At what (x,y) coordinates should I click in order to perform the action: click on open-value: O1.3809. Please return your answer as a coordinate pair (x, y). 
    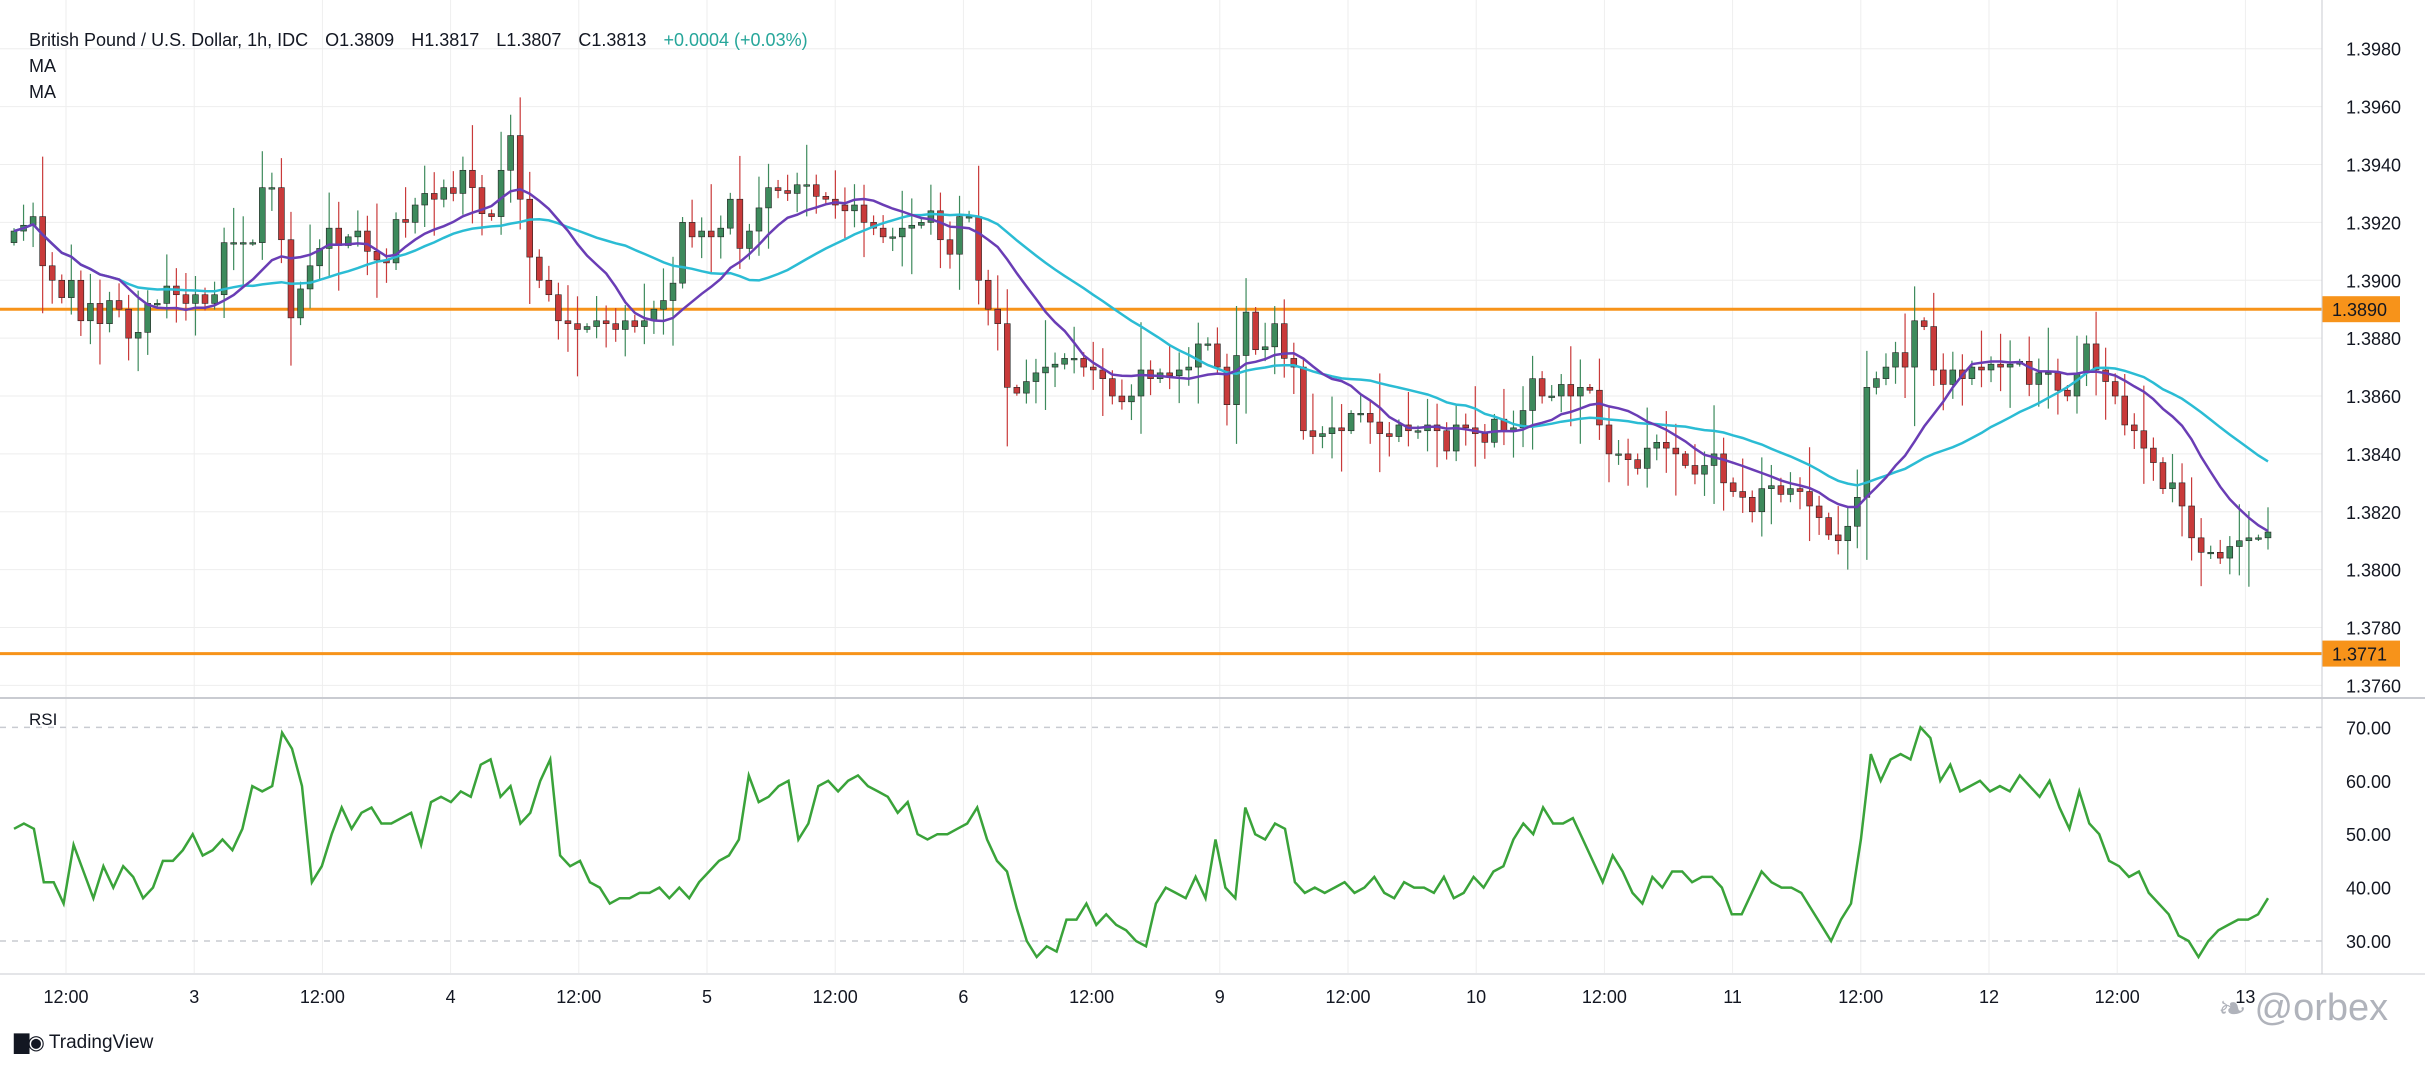
    Looking at the image, I should click on (360, 40).